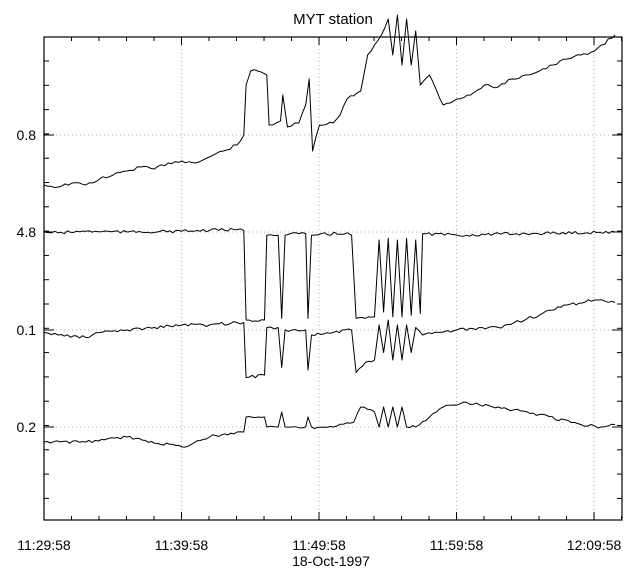  Describe the element at coordinates (594, 545) in the screenshot. I see `x-tick-label: 12:09:58` at that location.